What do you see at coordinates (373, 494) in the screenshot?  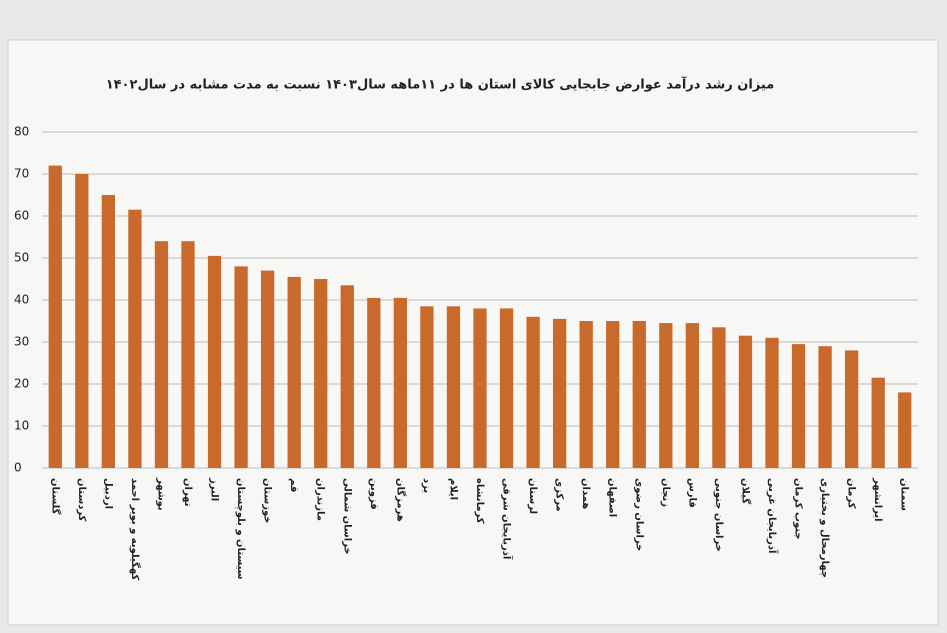 I see `x-tick-label: قزوین` at bounding box center [373, 494].